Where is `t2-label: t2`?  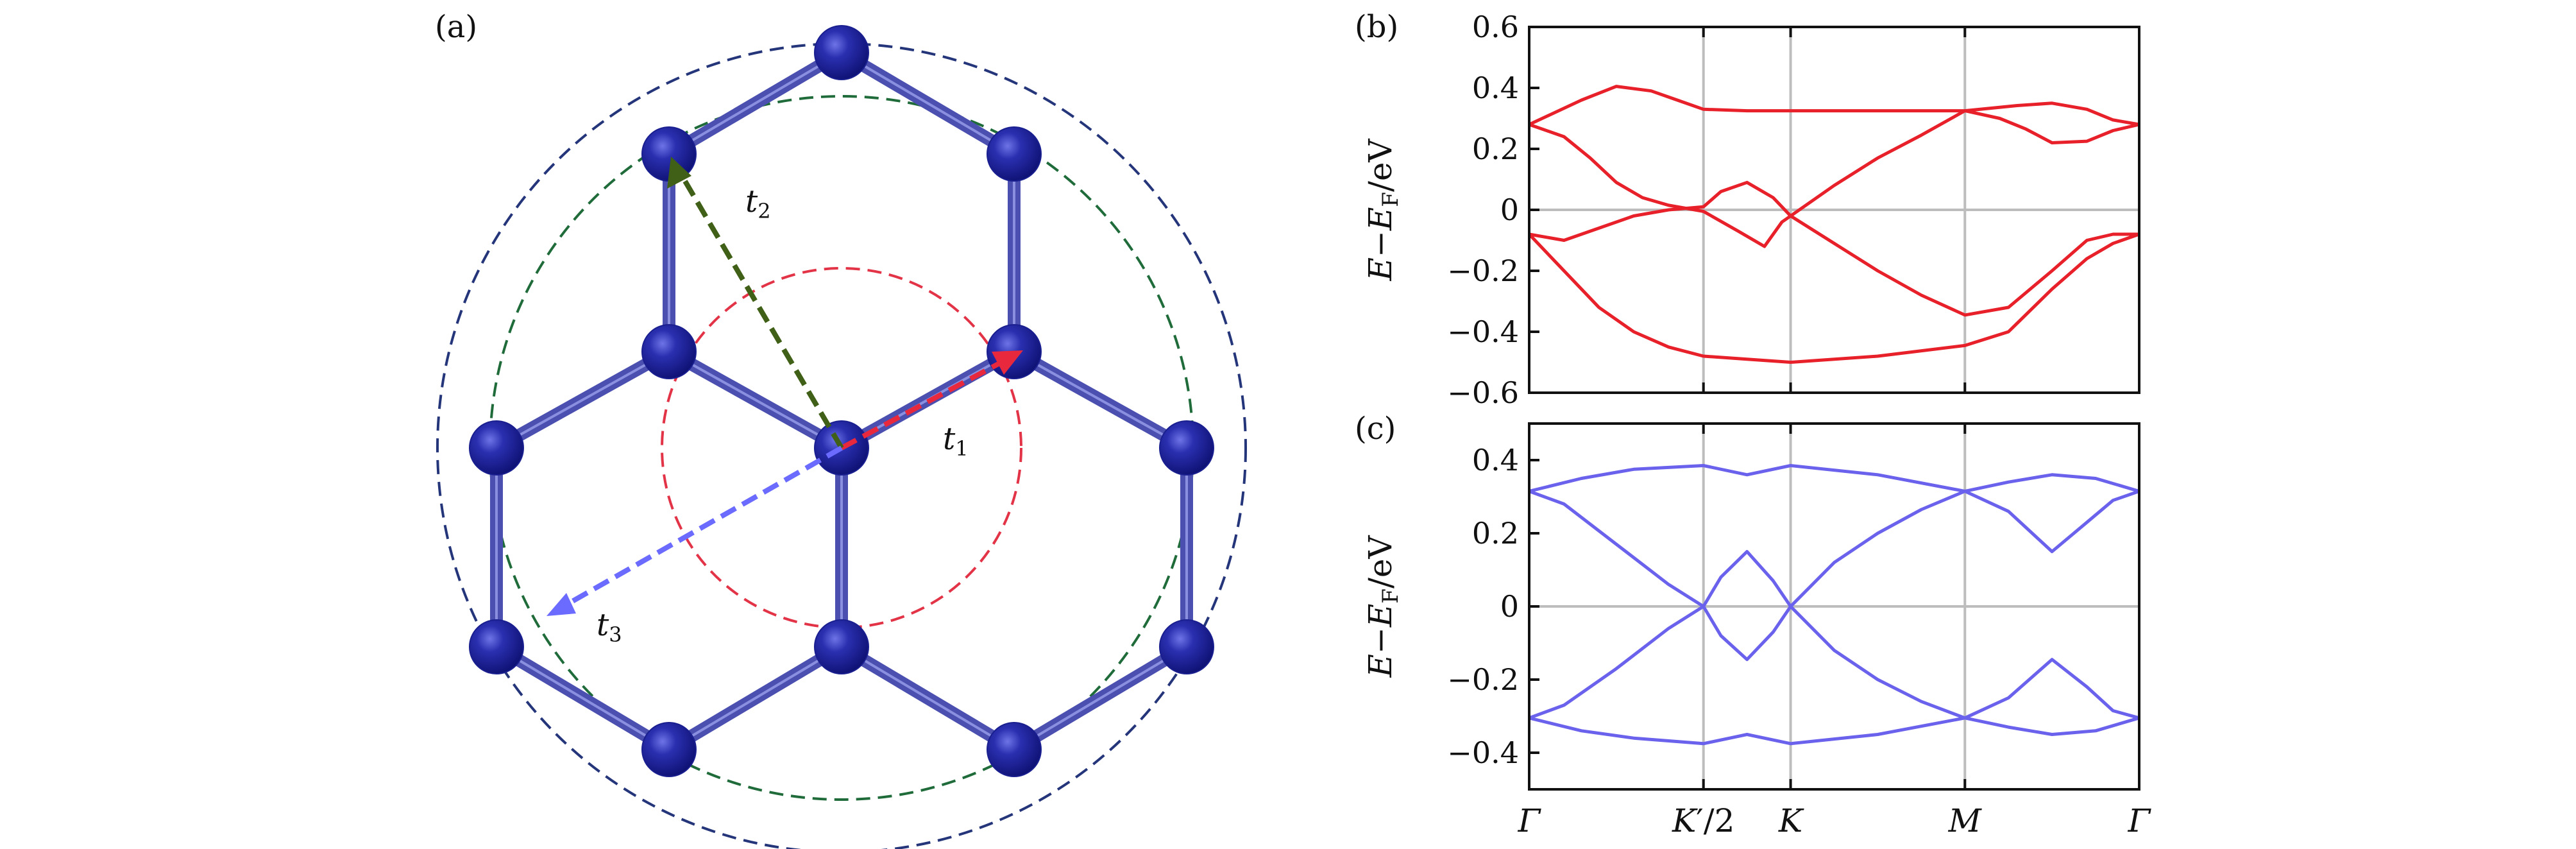
t2-label: t2 is located at coordinates (758, 203).